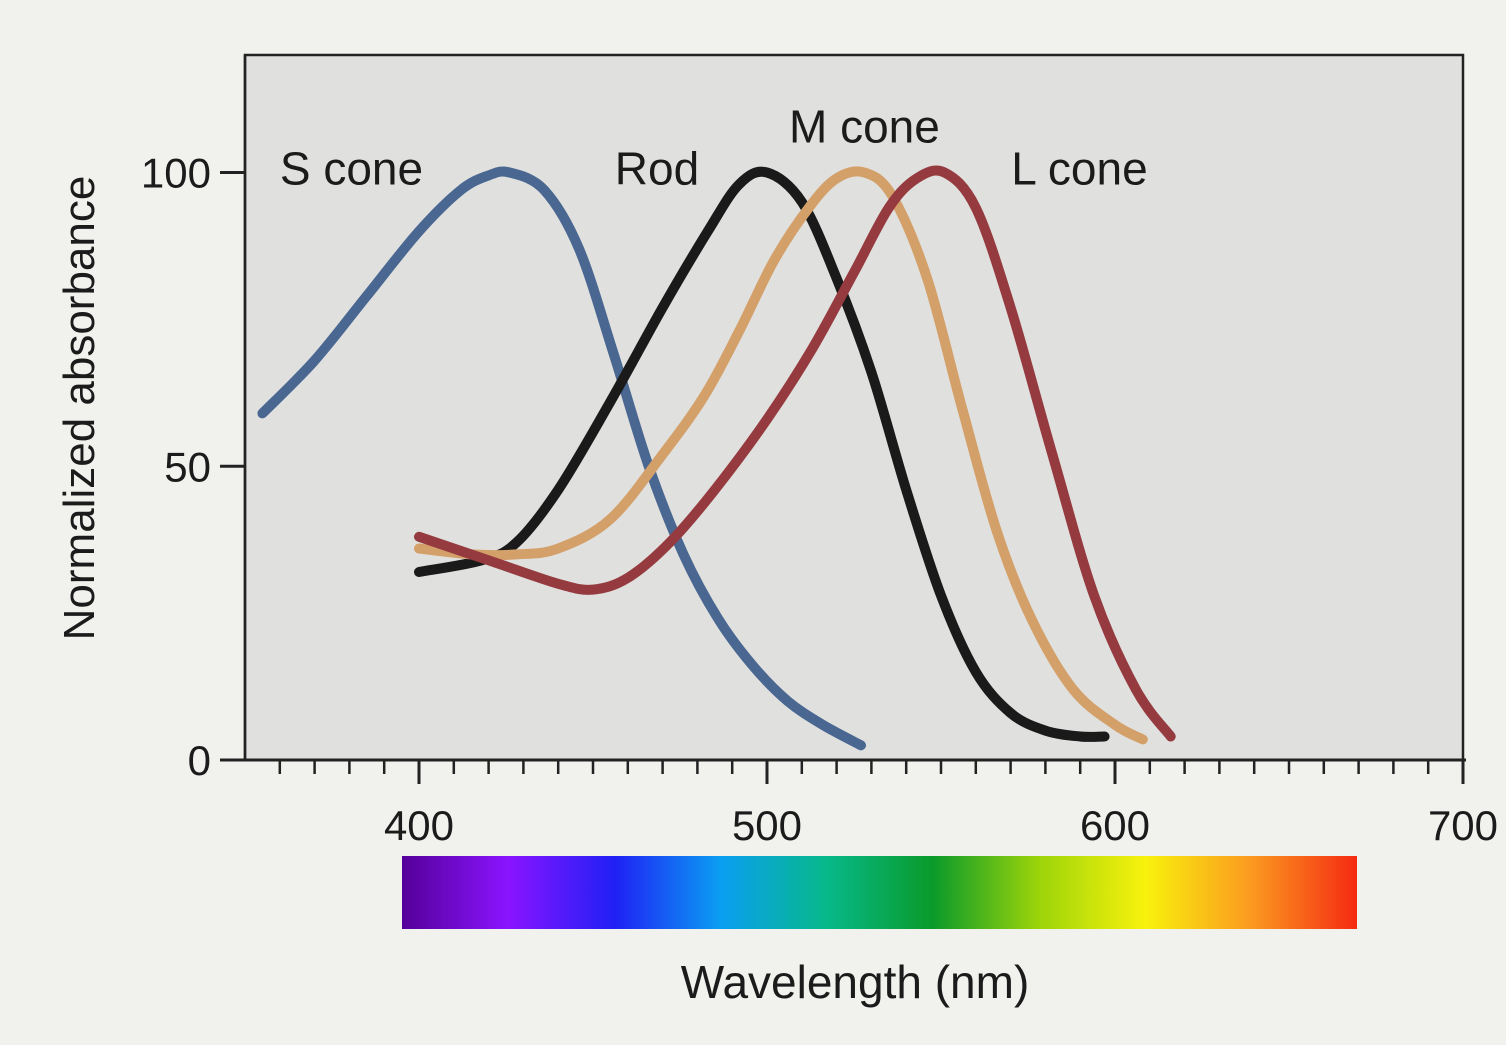 The width and height of the screenshot is (1506, 1045). What do you see at coordinates (1115, 825) in the screenshot?
I see `x-tick-label-600: 600` at bounding box center [1115, 825].